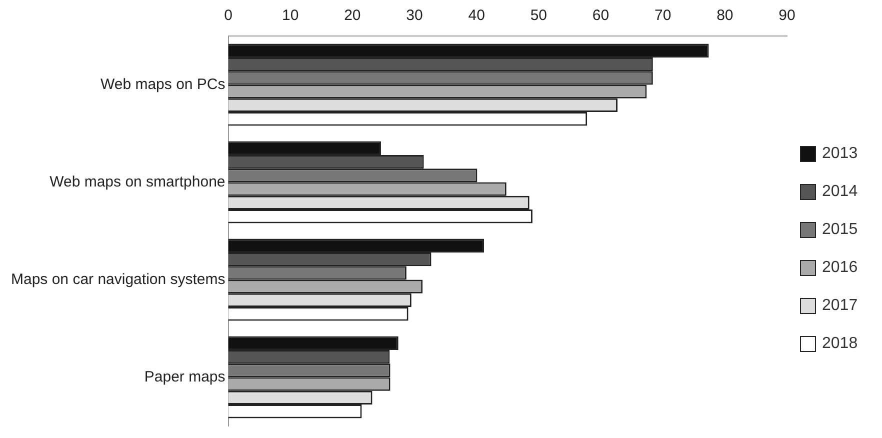  What do you see at coordinates (725, 15) in the screenshot?
I see `x-tick-label: 80` at bounding box center [725, 15].